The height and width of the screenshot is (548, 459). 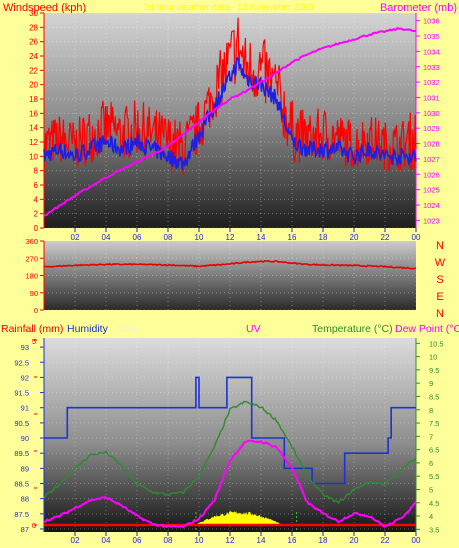 What do you see at coordinates (434, 423) in the screenshot?
I see `temperature-tick-label: 7.5` at bounding box center [434, 423].